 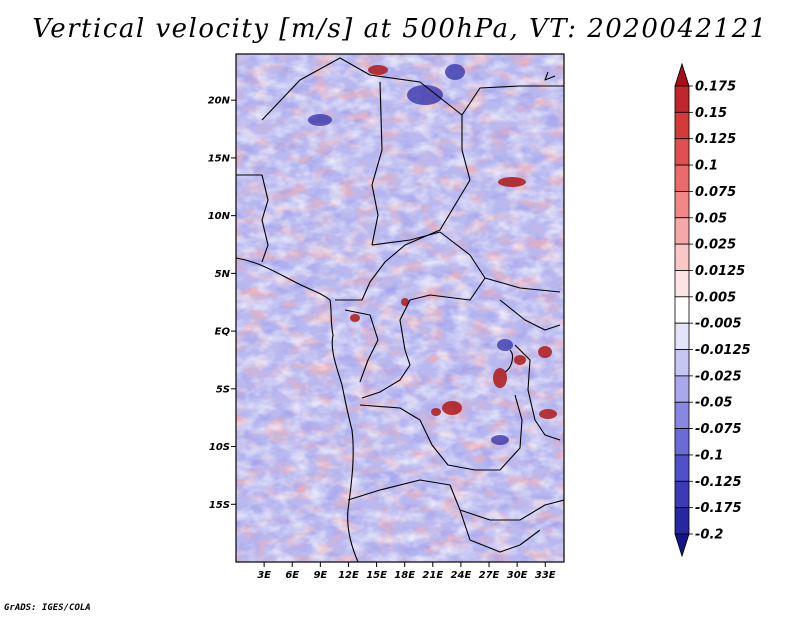 What do you see at coordinates (682, 545) in the screenshot?
I see `colorbar-bottom-arrow` at bounding box center [682, 545].